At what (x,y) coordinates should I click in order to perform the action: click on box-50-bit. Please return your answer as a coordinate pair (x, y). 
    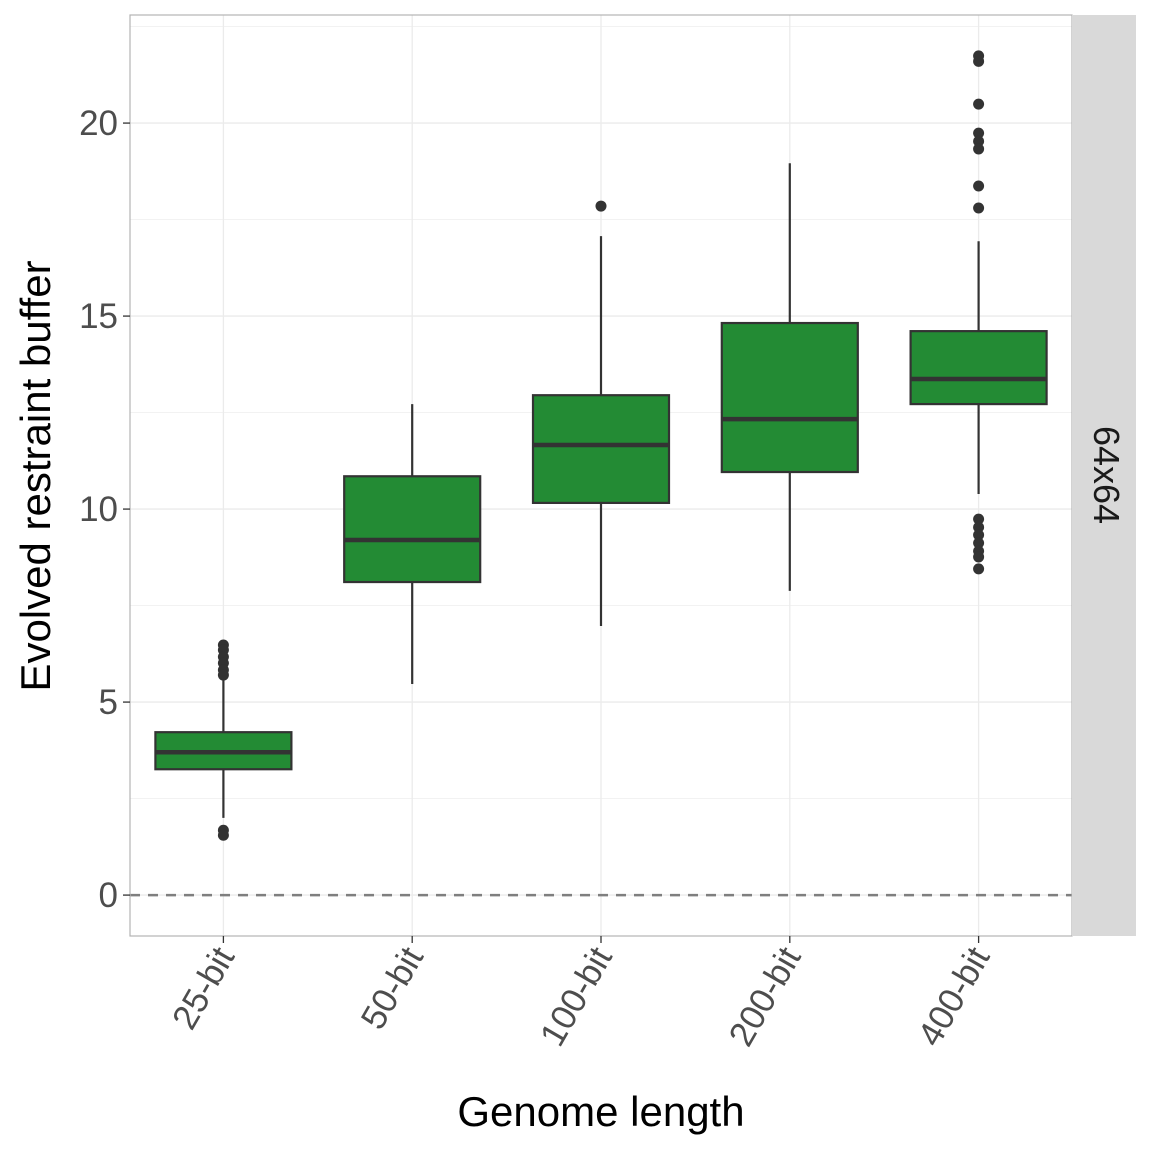
    Looking at the image, I should click on (412, 544).